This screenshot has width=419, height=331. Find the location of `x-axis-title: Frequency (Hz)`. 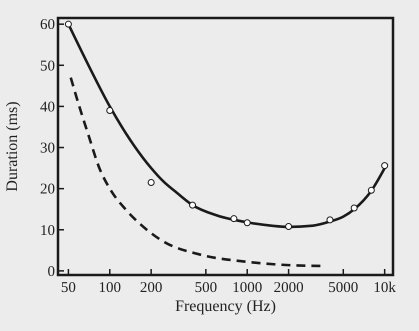

x-axis-title: Frequency (Hz) is located at coordinates (225, 306).